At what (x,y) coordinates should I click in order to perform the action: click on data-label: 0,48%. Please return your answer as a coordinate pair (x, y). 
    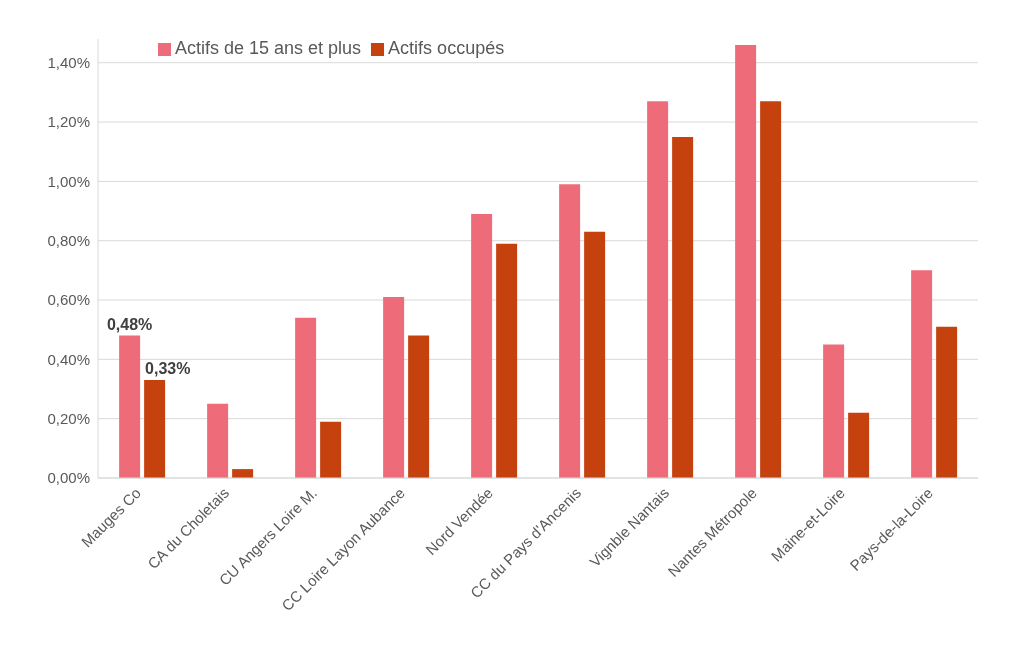
    Looking at the image, I should click on (129, 324).